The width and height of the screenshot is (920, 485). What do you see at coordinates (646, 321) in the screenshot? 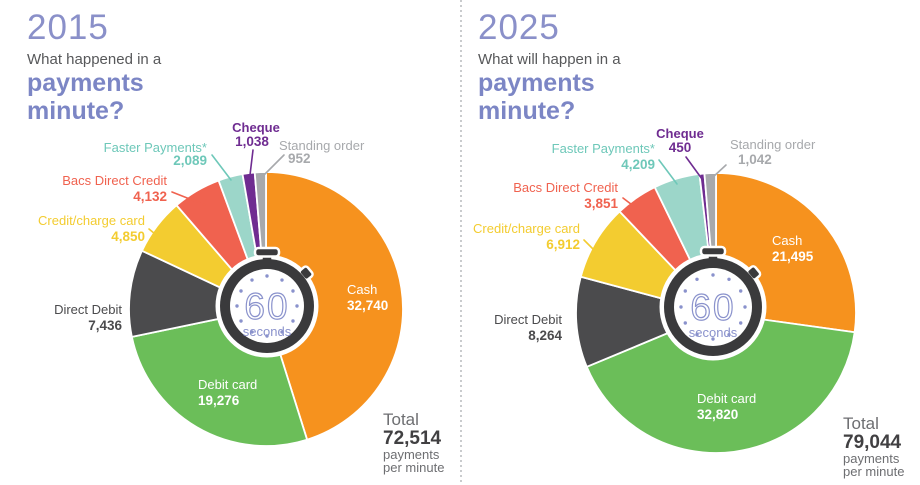
I see `pie-slice-direct-debit` at bounding box center [646, 321].